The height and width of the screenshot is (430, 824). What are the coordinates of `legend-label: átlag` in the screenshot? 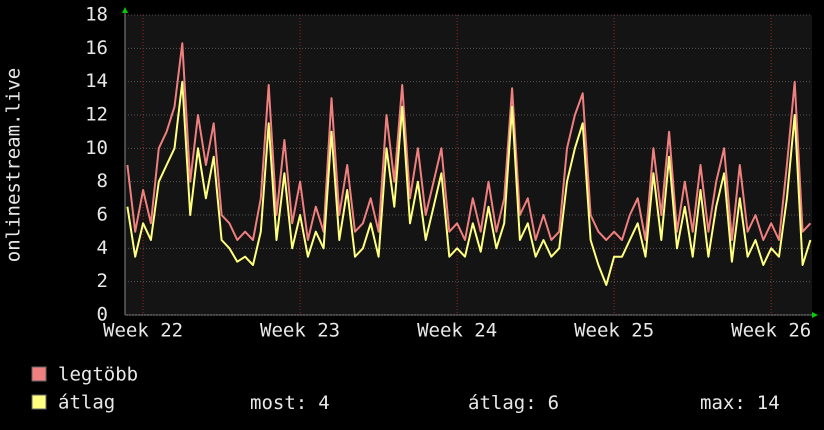 It's located at (86, 403).